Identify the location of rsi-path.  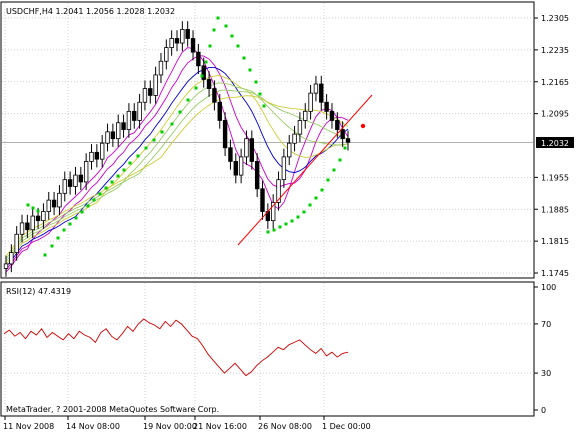
(176, 347).